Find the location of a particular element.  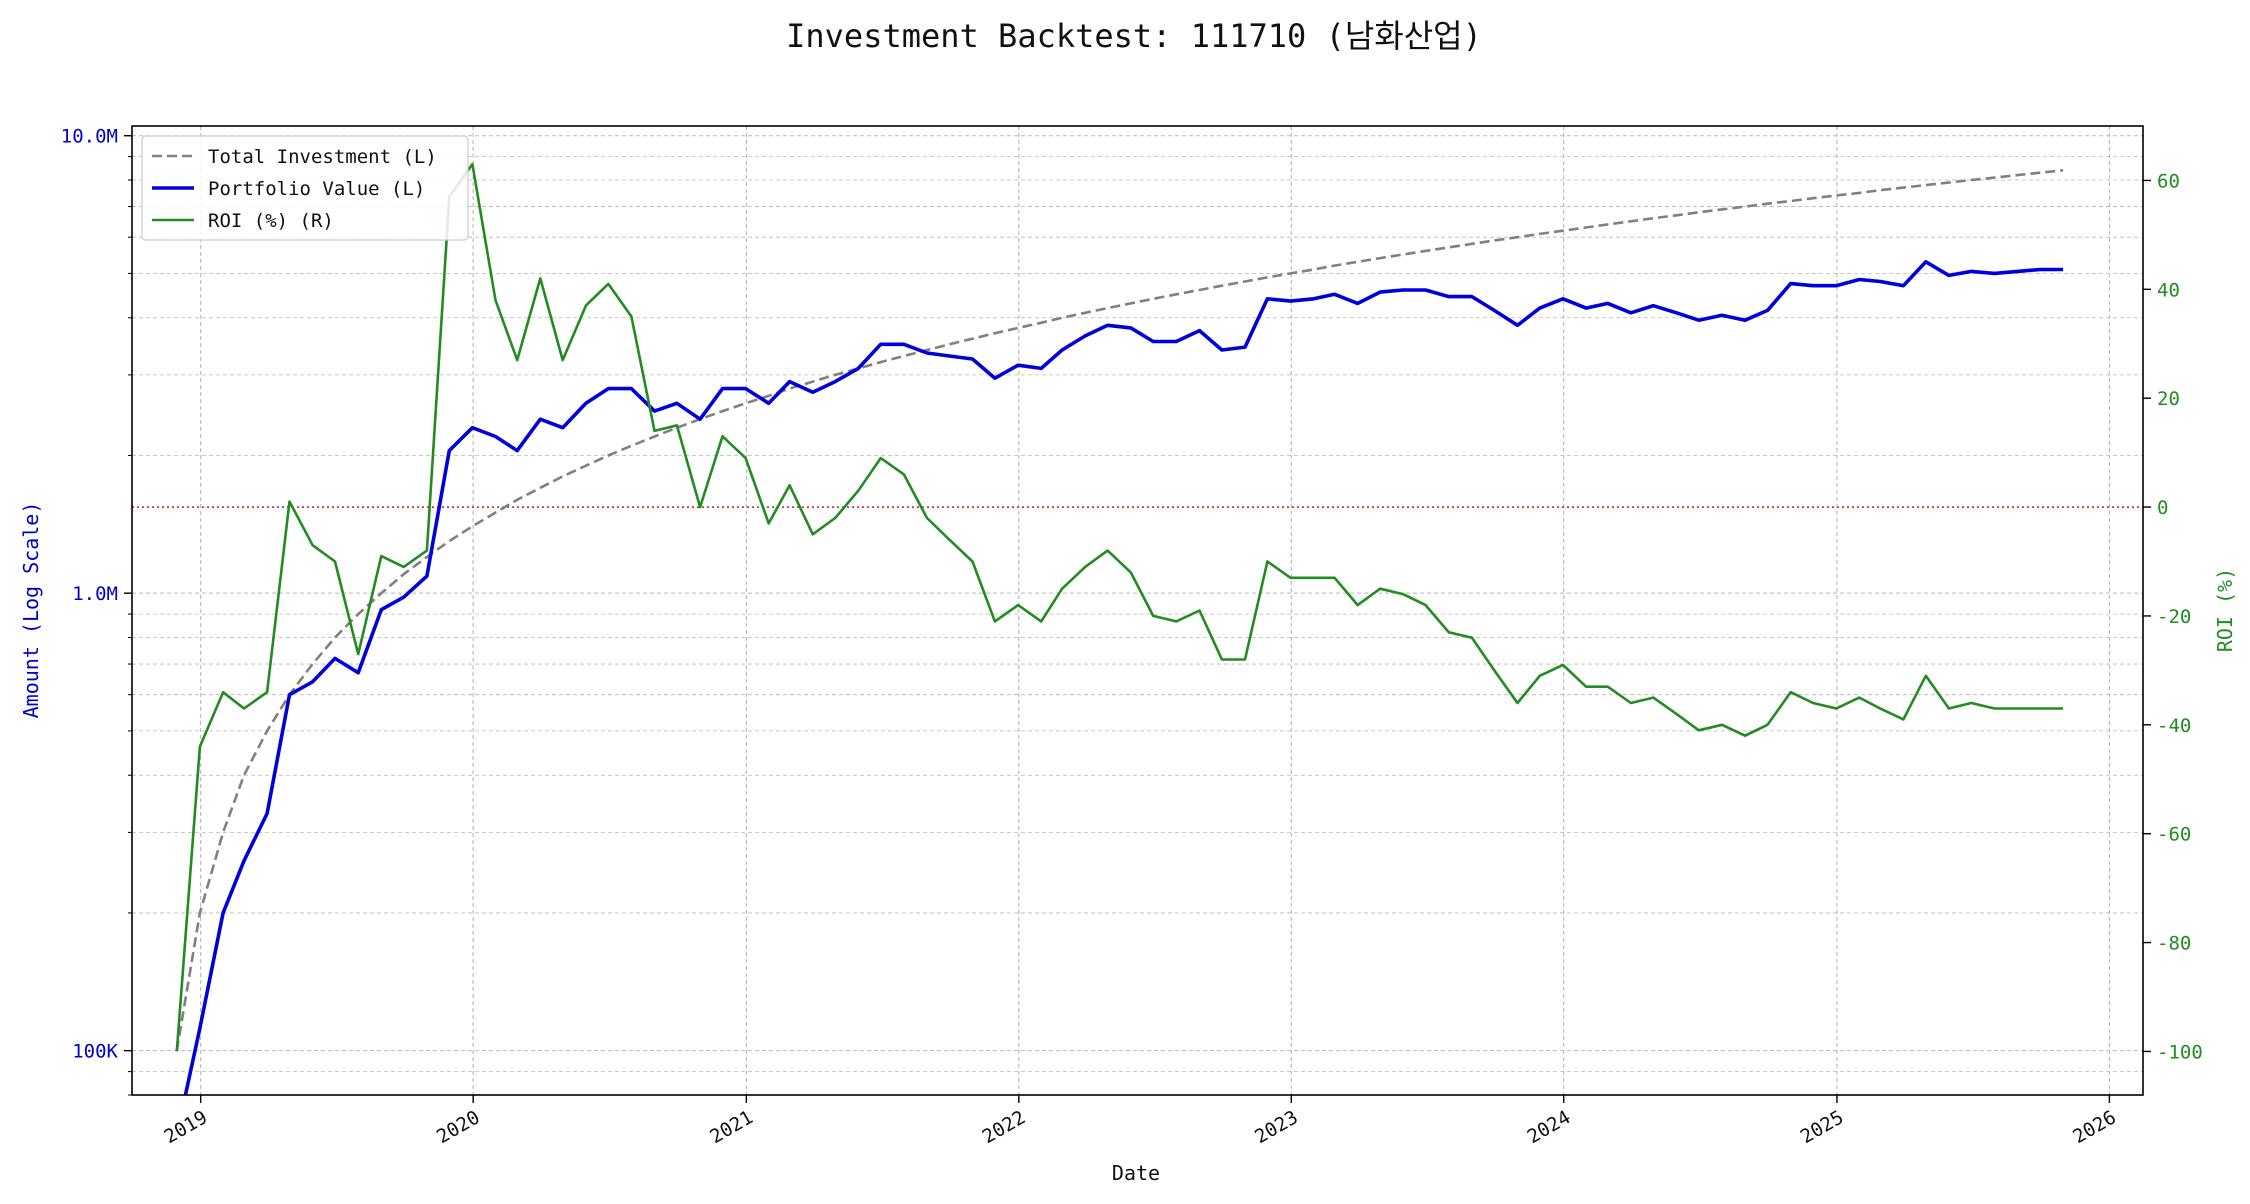

y-right-tick-label: 0 is located at coordinates (2162, 508).